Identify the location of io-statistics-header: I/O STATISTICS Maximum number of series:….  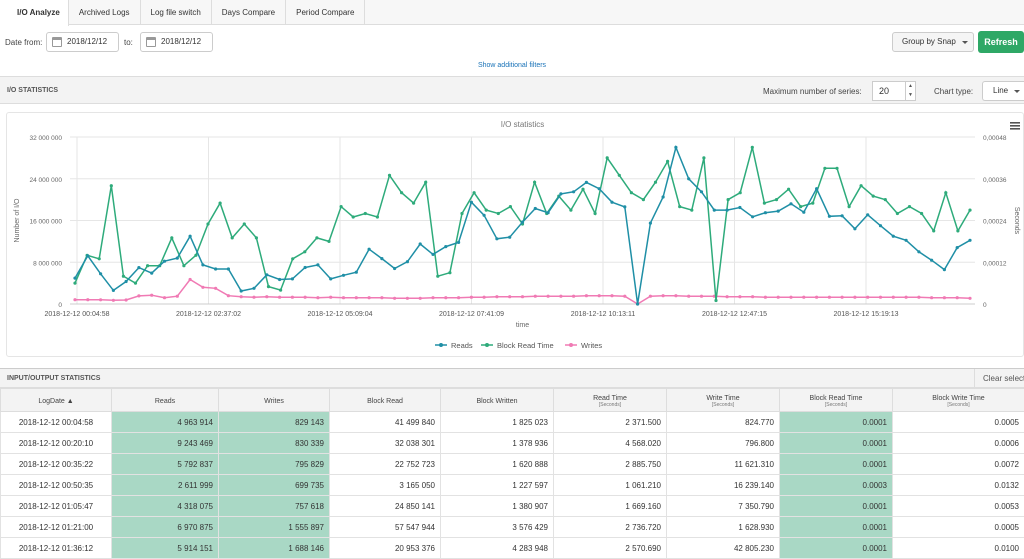
(512, 90).